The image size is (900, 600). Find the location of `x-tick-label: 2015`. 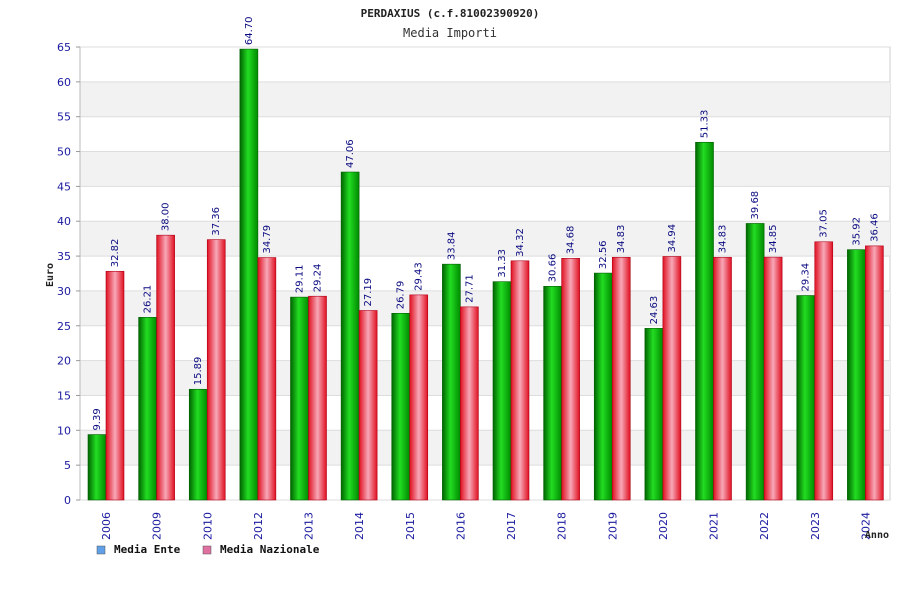

x-tick-label: 2015 is located at coordinates (410, 526).